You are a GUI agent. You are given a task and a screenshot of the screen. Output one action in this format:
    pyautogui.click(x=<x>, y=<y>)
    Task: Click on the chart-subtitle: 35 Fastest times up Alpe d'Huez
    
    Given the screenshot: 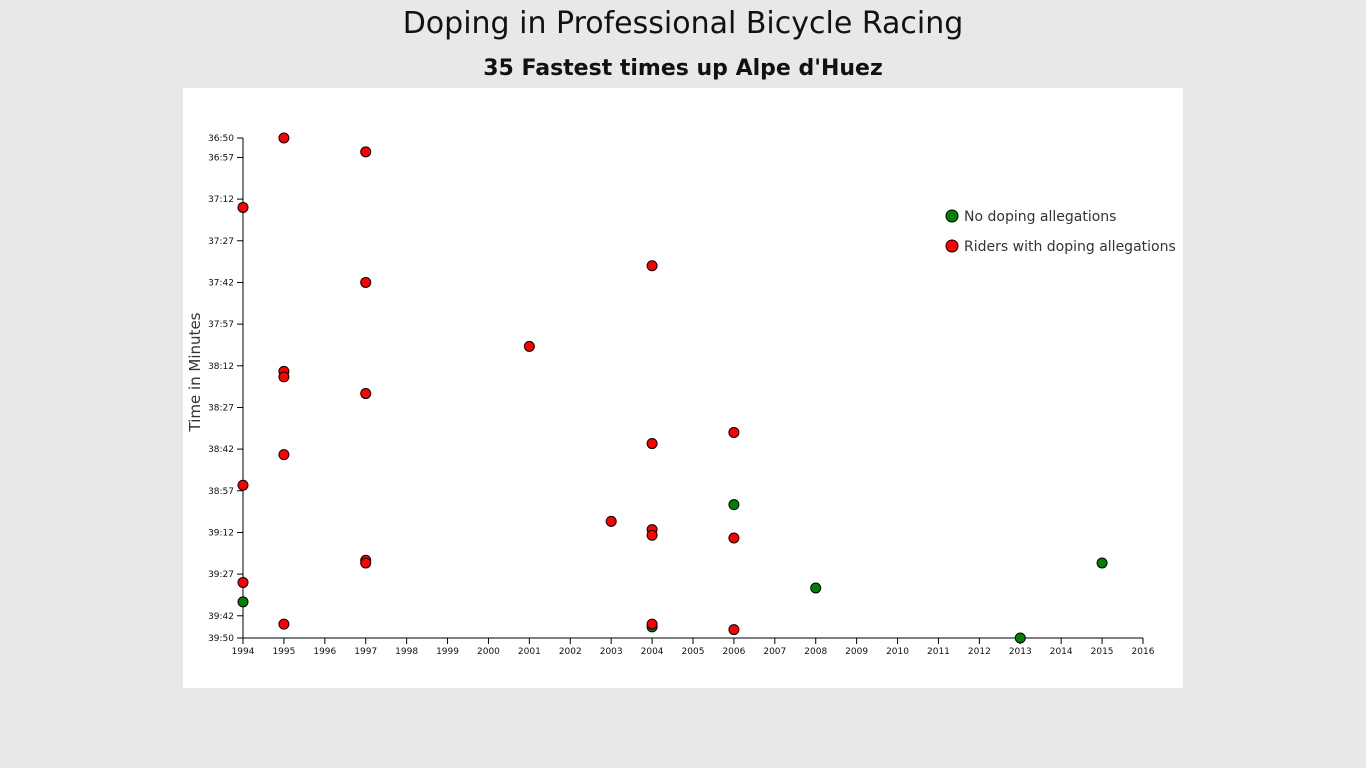 What is the action you would take?
    pyautogui.click(x=683, y=68)
    